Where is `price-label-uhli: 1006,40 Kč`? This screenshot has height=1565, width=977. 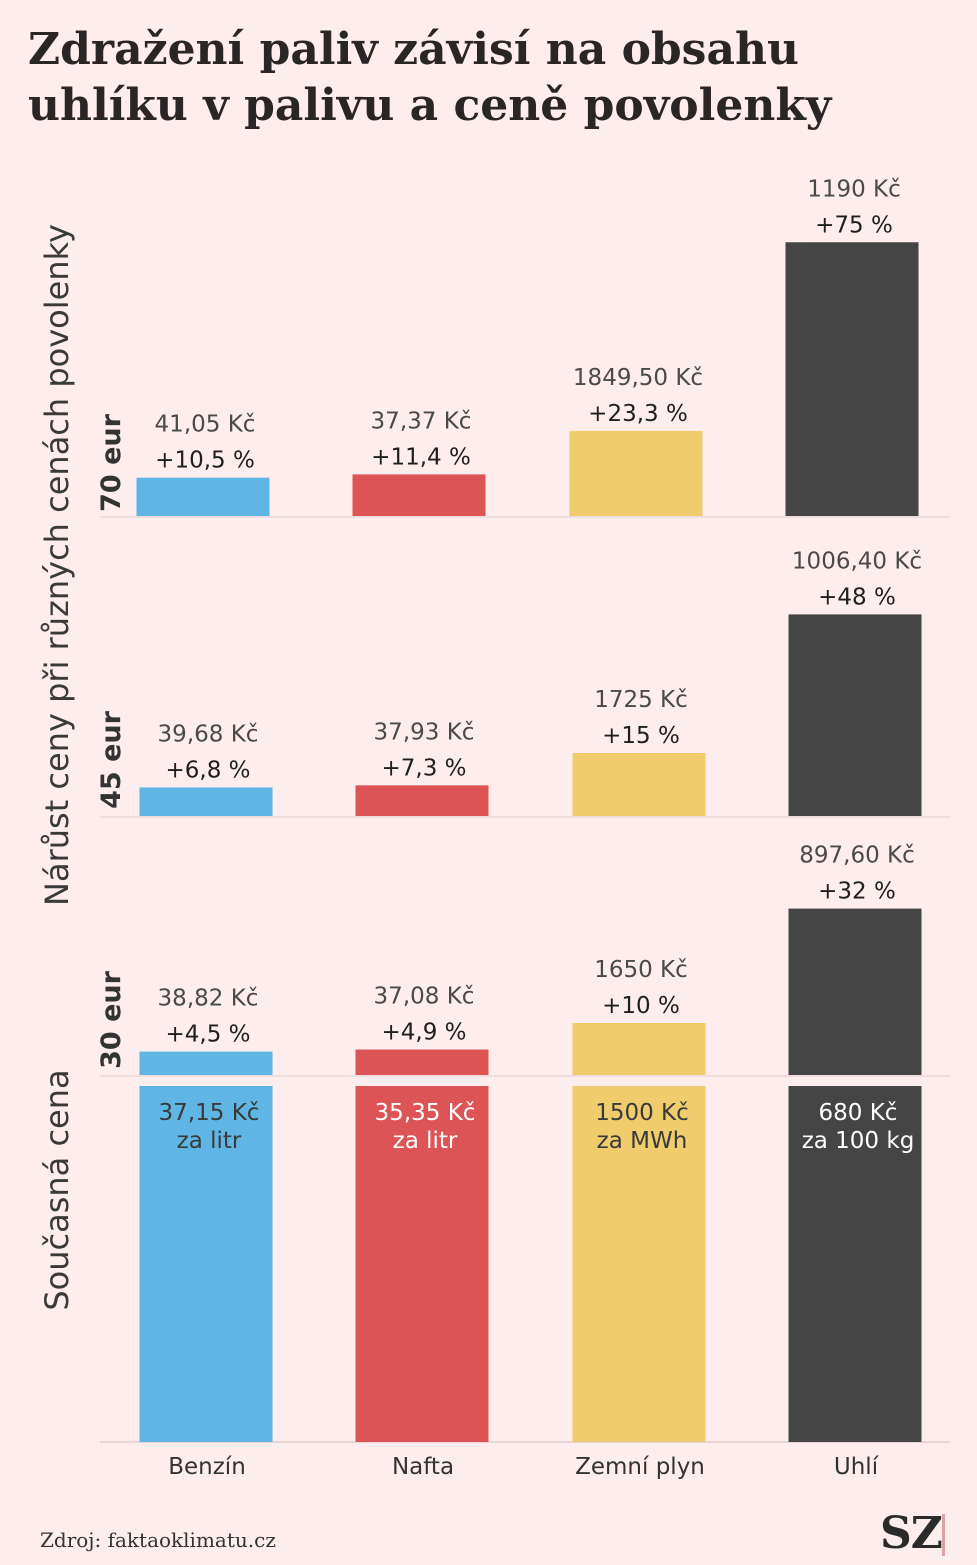 price-label-uhli: 1006,40 Kč is located at coordinates (857, 561).